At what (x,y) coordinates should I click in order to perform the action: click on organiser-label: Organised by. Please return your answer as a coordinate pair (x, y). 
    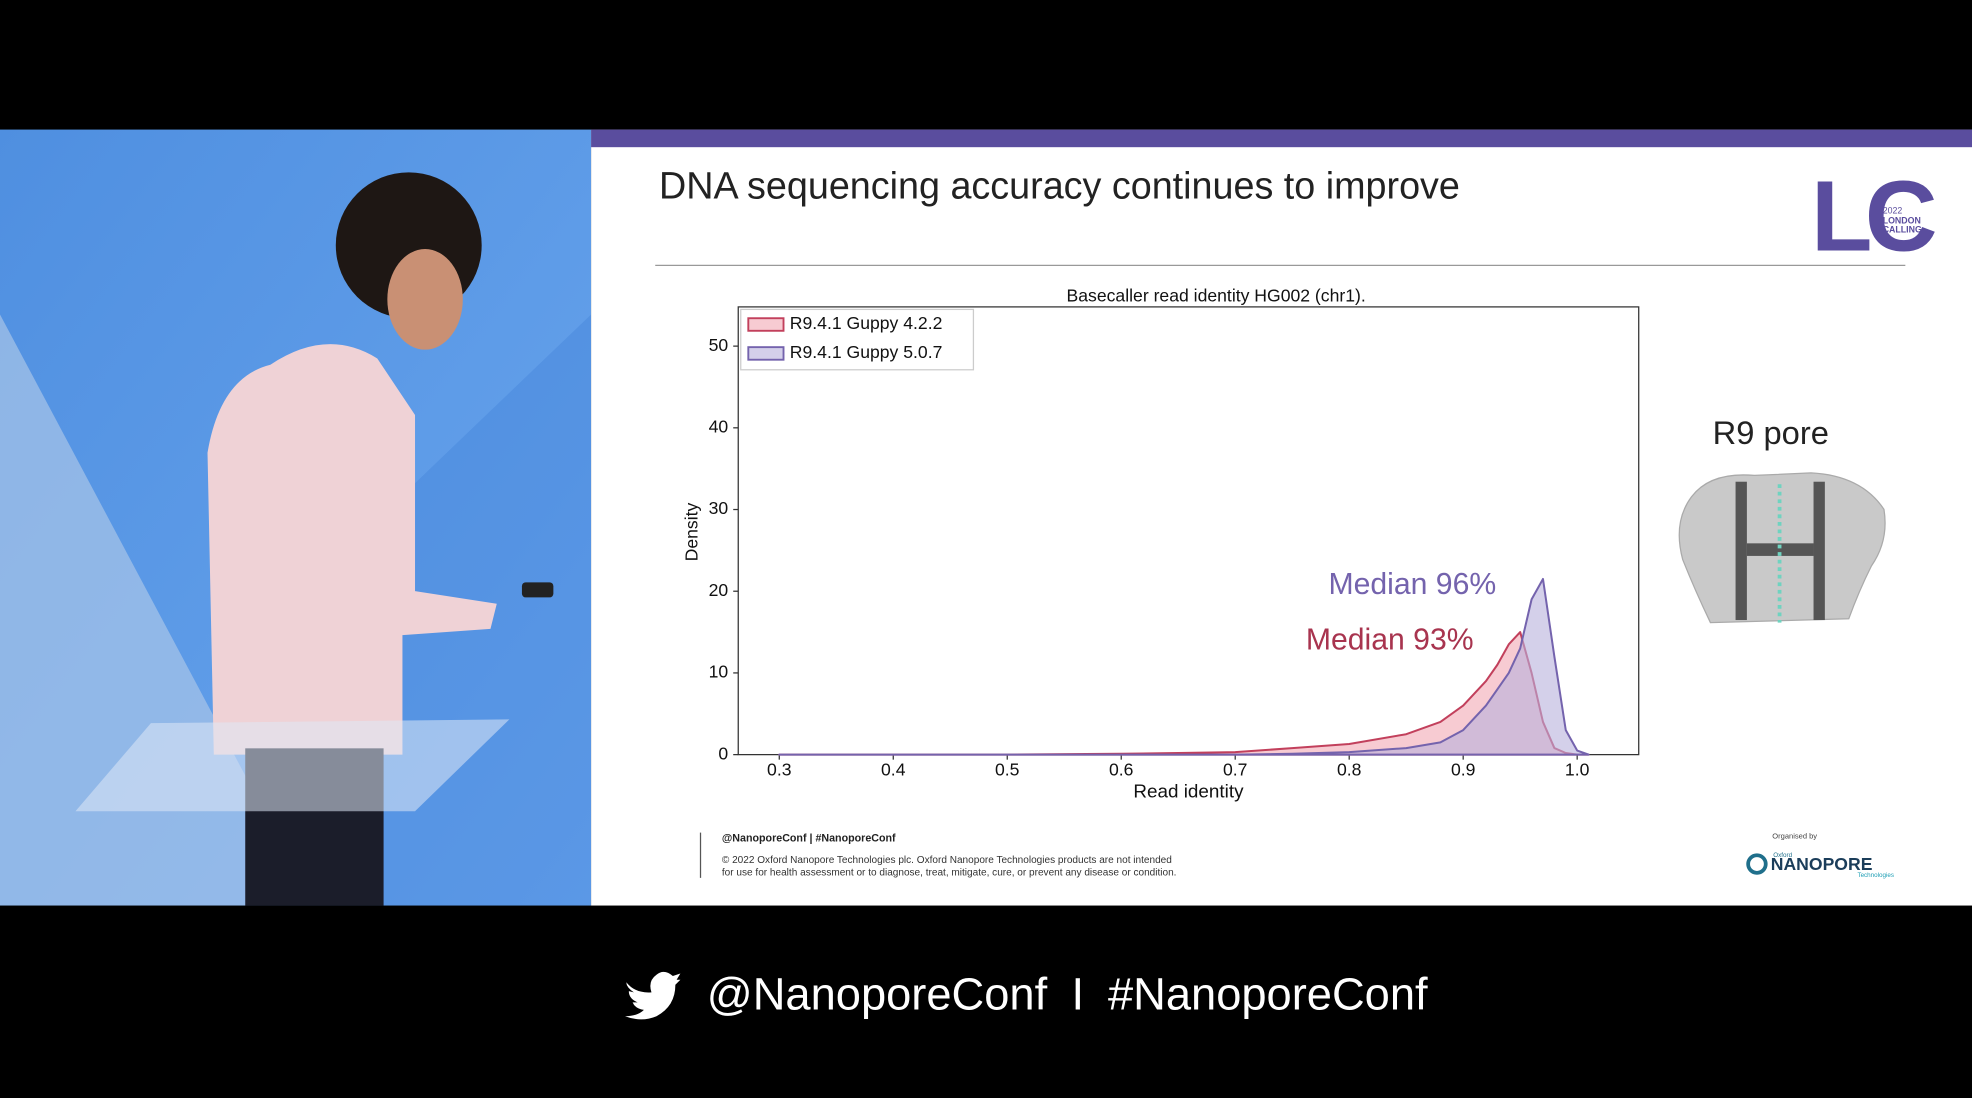
    Looking at the image, I should click on (1794, 835).